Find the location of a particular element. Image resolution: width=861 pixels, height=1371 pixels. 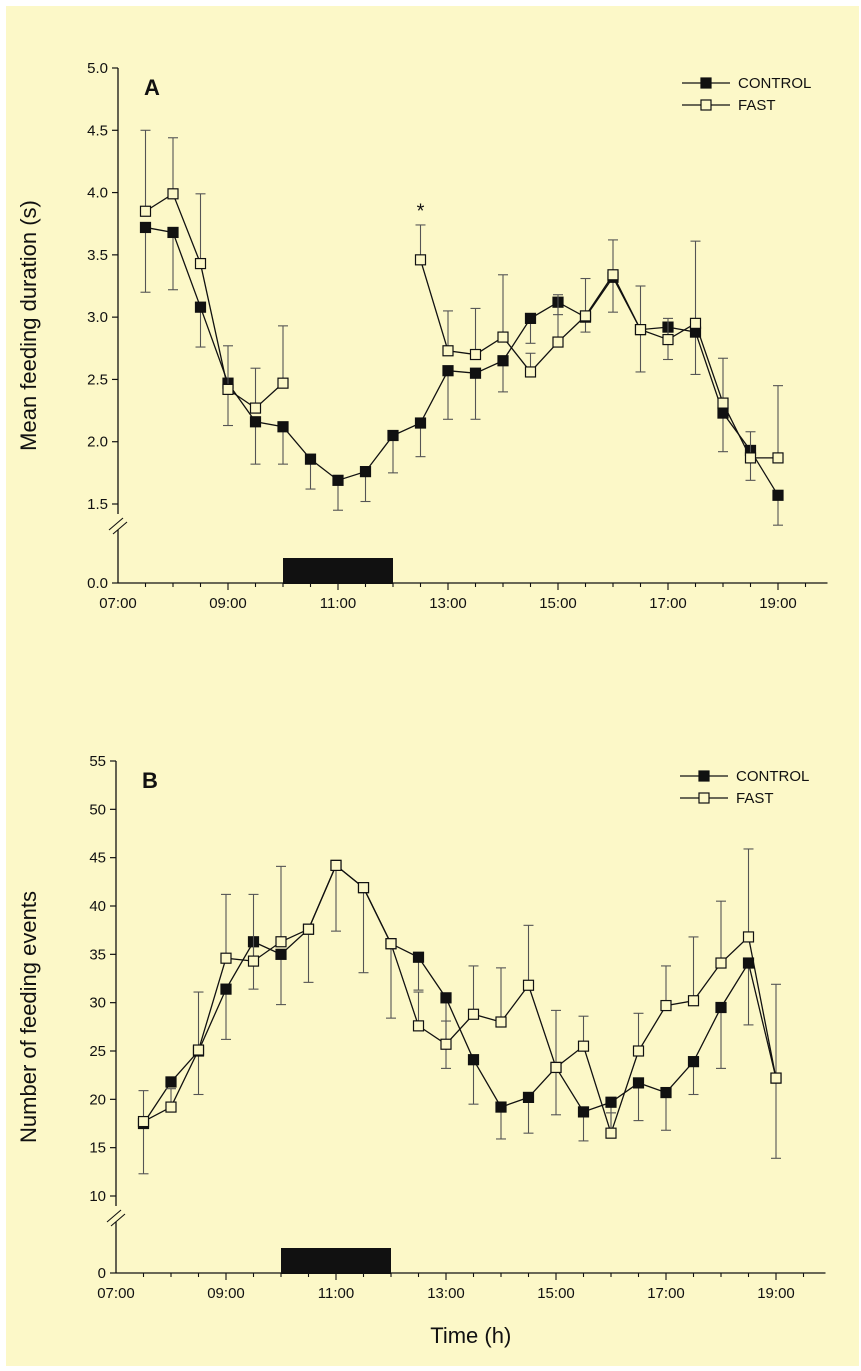

y-tick-label: 50 is located at coordinates (97, 809).